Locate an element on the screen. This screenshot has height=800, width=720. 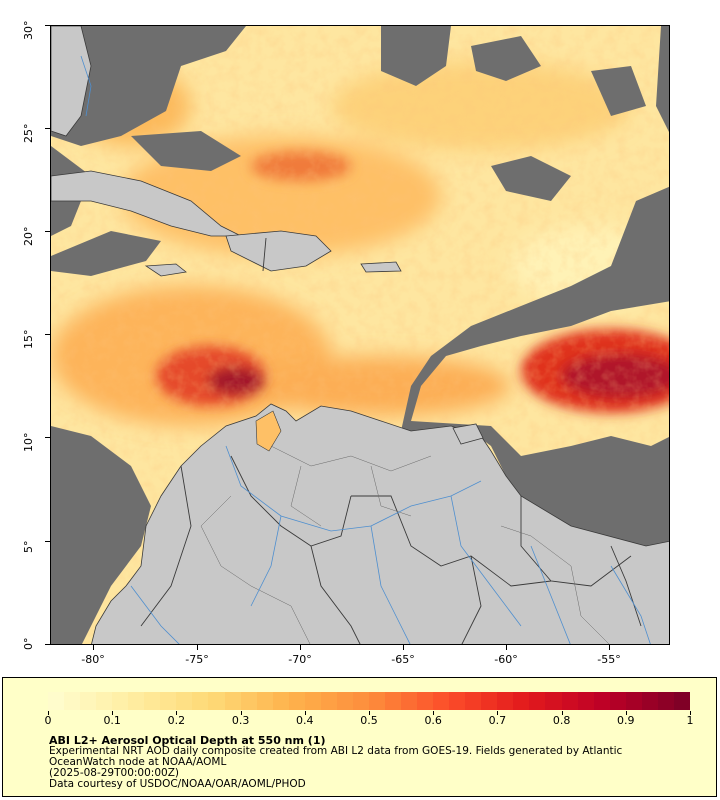
lon-label-80: -80° is located at coordinates (93, 659).